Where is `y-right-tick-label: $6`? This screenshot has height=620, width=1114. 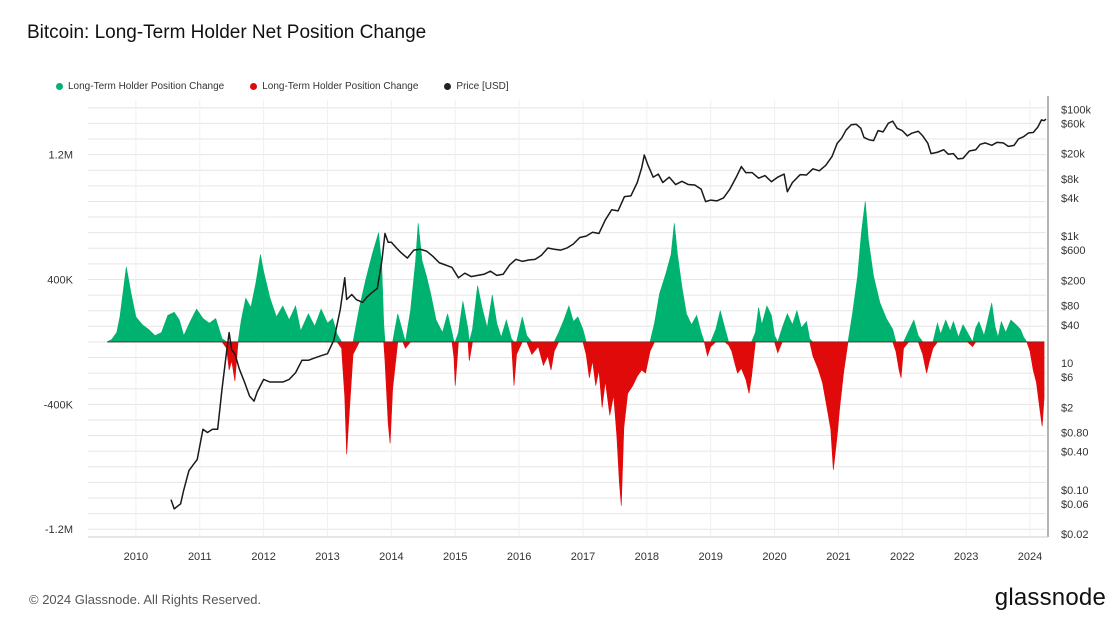 y-right-tick-label: $6 is located at coordinates (1067, 378).